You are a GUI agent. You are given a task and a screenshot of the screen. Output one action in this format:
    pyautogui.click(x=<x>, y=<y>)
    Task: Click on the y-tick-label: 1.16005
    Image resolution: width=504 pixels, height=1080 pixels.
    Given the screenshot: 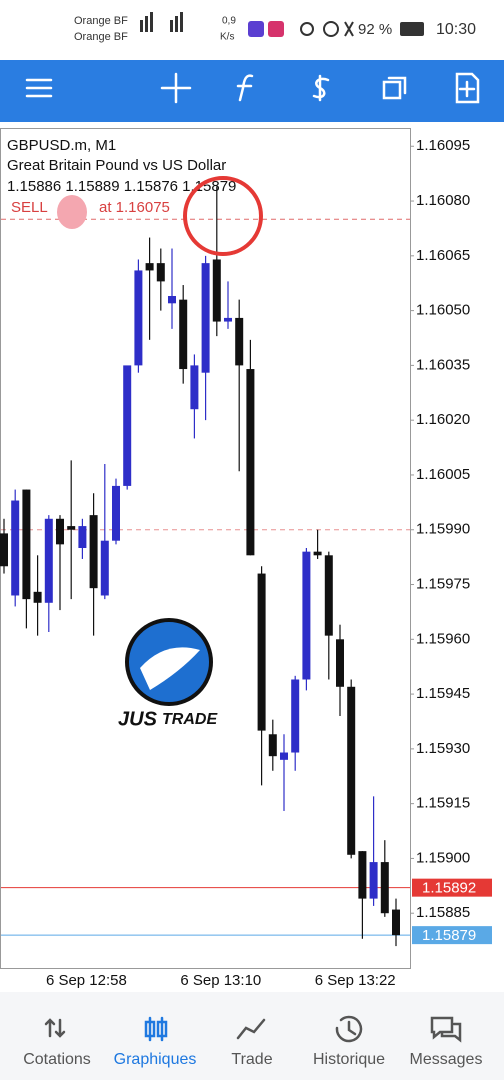 What is the action you would take?
    pyautogui.click(x=443, y=474)
    